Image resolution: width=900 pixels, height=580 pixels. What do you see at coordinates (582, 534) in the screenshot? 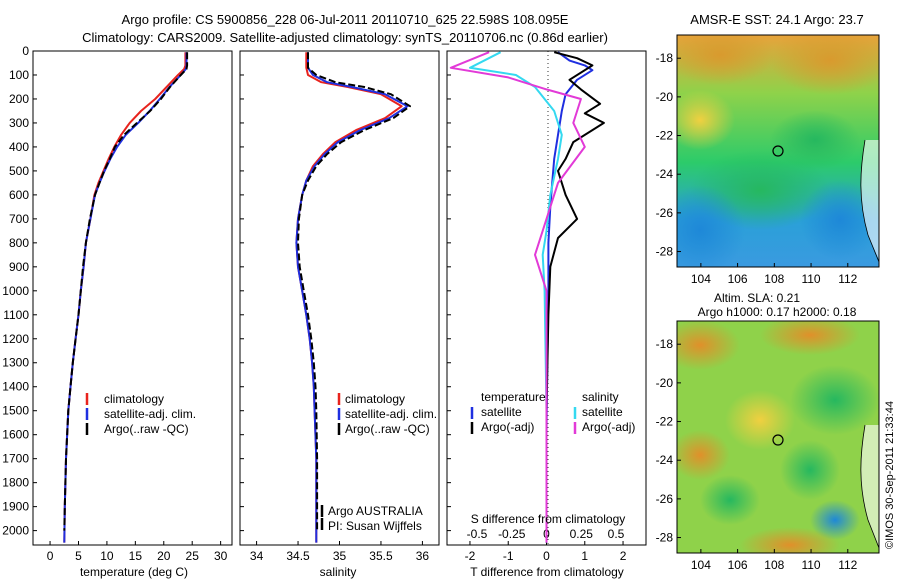
I see `s-tick-label: 0.25` at bounding box center [582, 534].